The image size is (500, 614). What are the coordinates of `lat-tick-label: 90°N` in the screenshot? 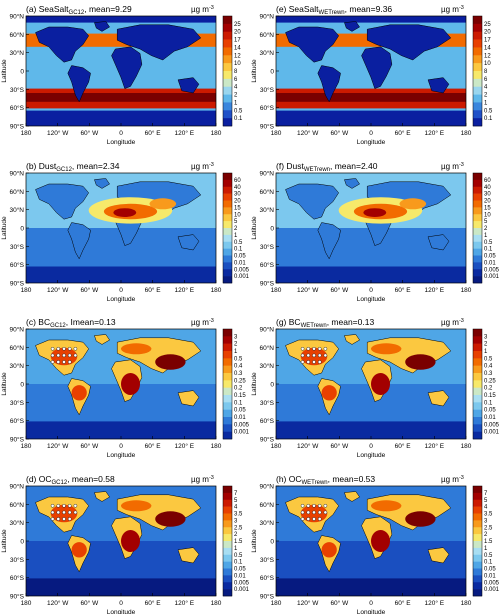 It's located at (266, 487).